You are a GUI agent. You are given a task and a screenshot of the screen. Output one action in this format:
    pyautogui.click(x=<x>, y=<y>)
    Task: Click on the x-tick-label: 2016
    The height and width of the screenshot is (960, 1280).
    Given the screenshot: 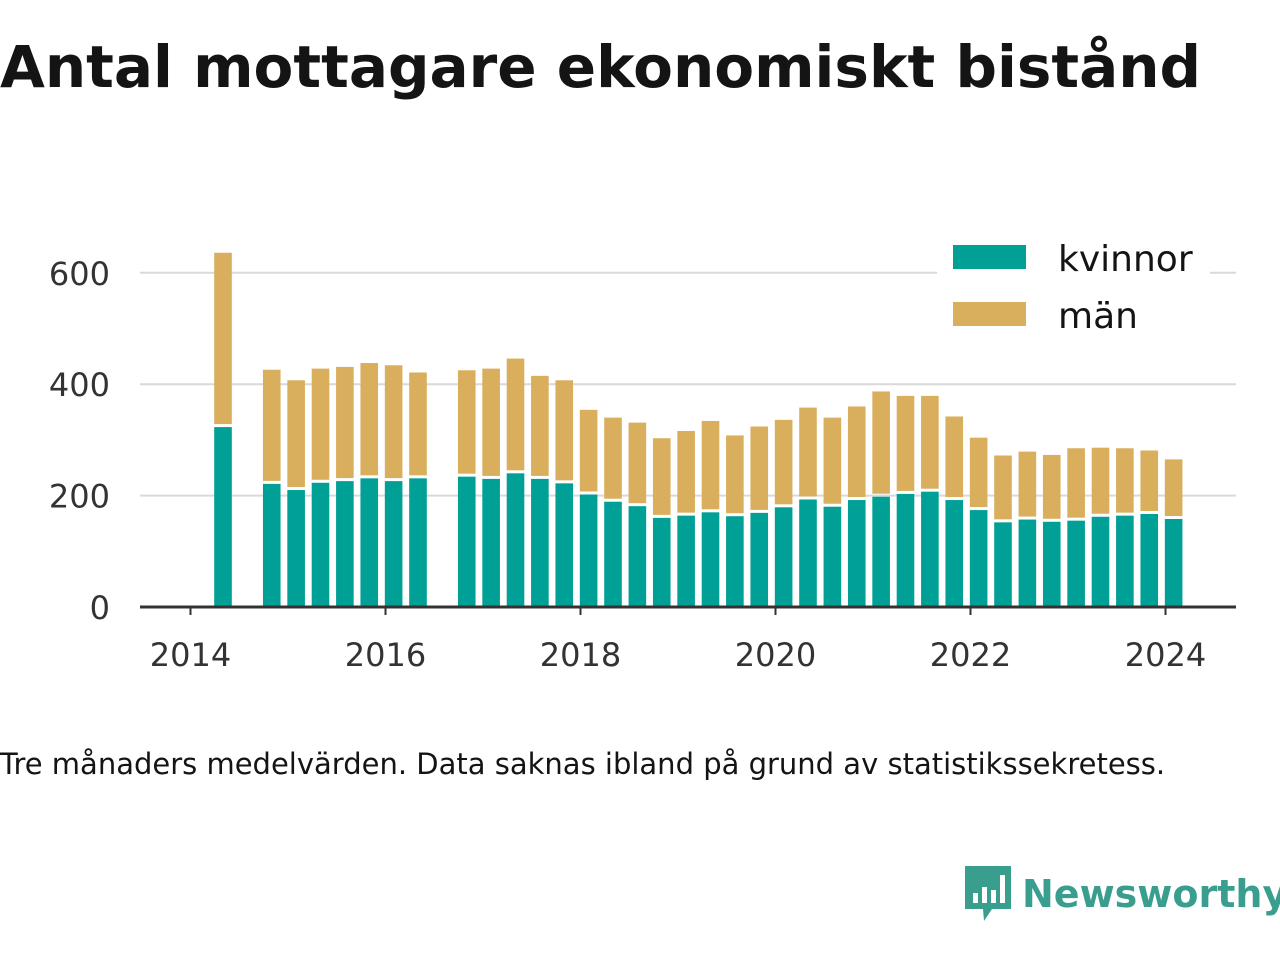 What is the action you would take?
    pyautogui.click(x=385, y=655)
    